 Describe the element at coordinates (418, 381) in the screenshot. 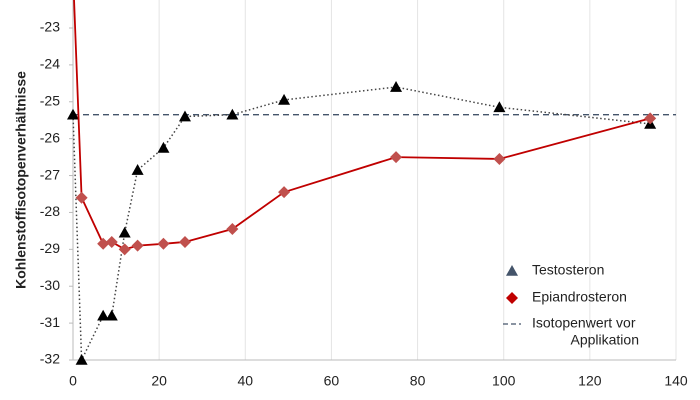

I see `x-tick-label: 80` at that location.